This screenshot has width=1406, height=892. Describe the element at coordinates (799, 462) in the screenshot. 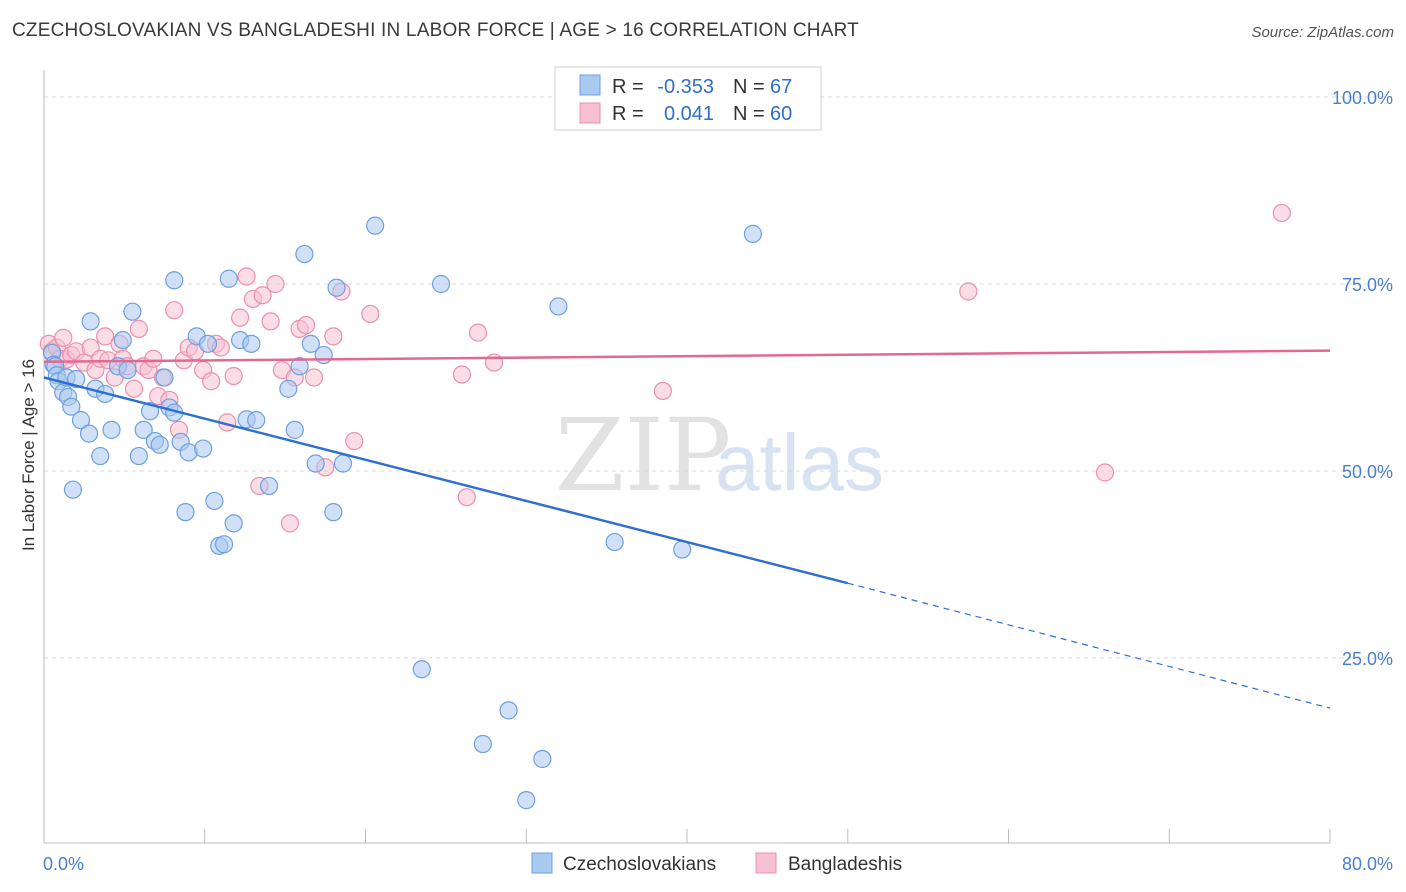

I see `watermark-atlas: atlas` at that location.